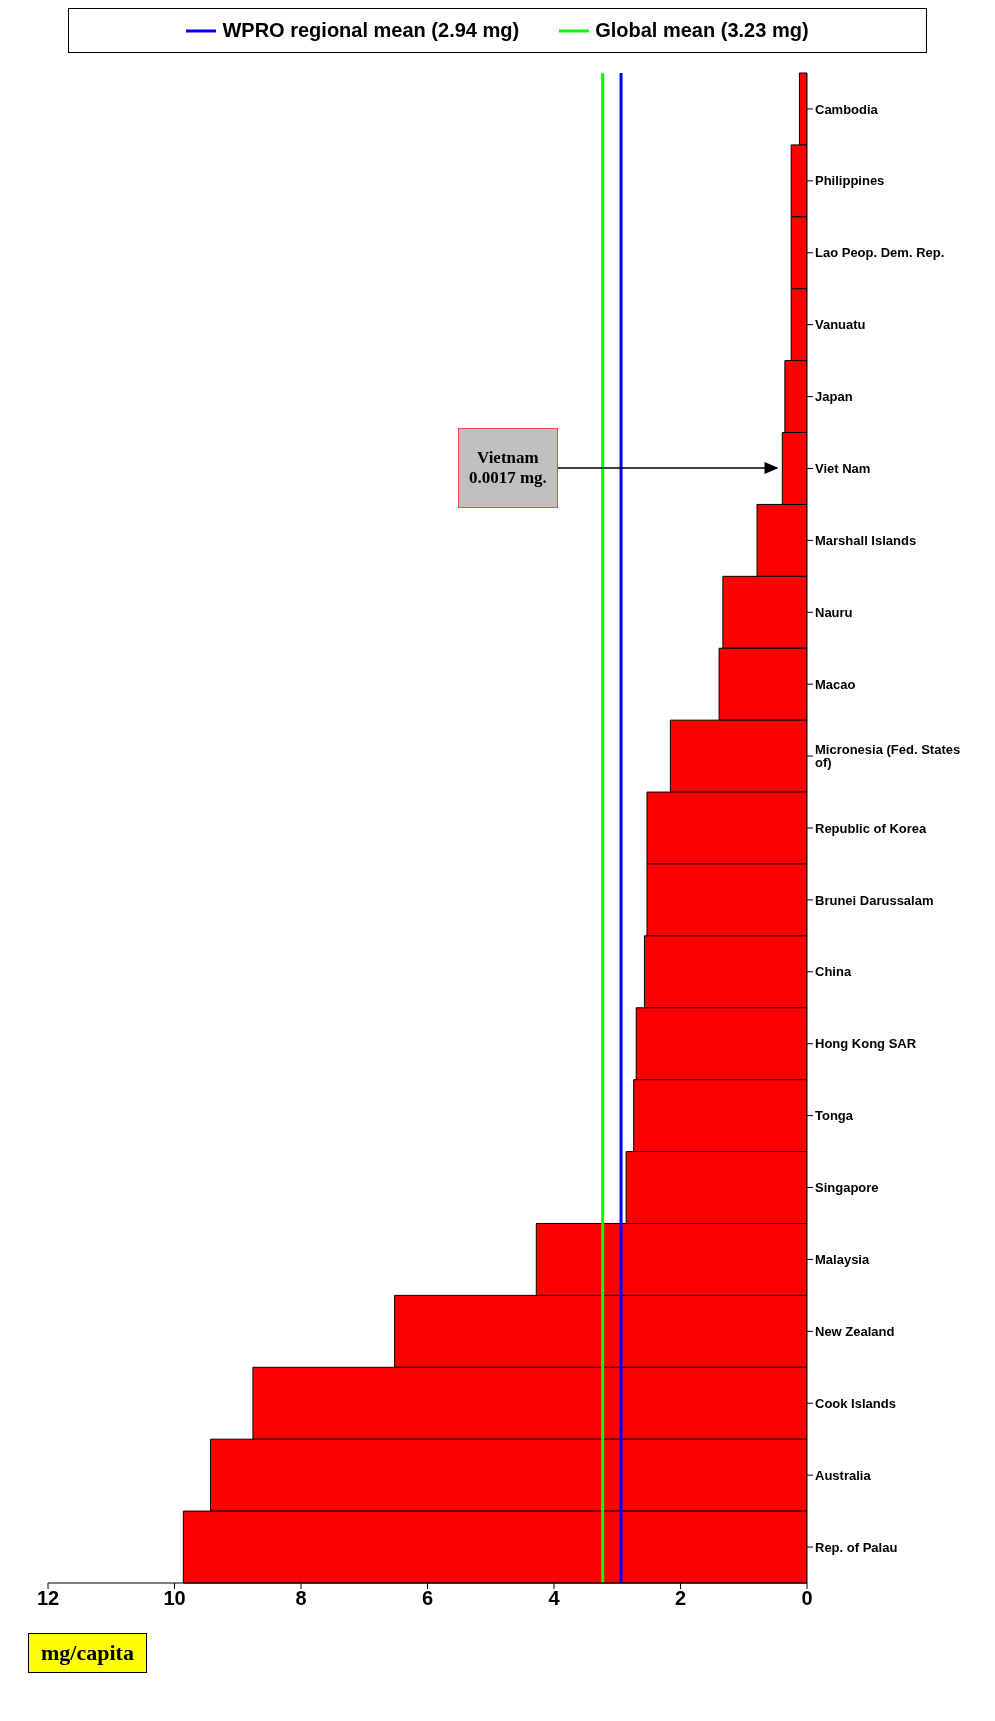  Describe the element at coordinates (840, 325) in the screenshot. I see `y-tick-label: Vanuatu` at that location.